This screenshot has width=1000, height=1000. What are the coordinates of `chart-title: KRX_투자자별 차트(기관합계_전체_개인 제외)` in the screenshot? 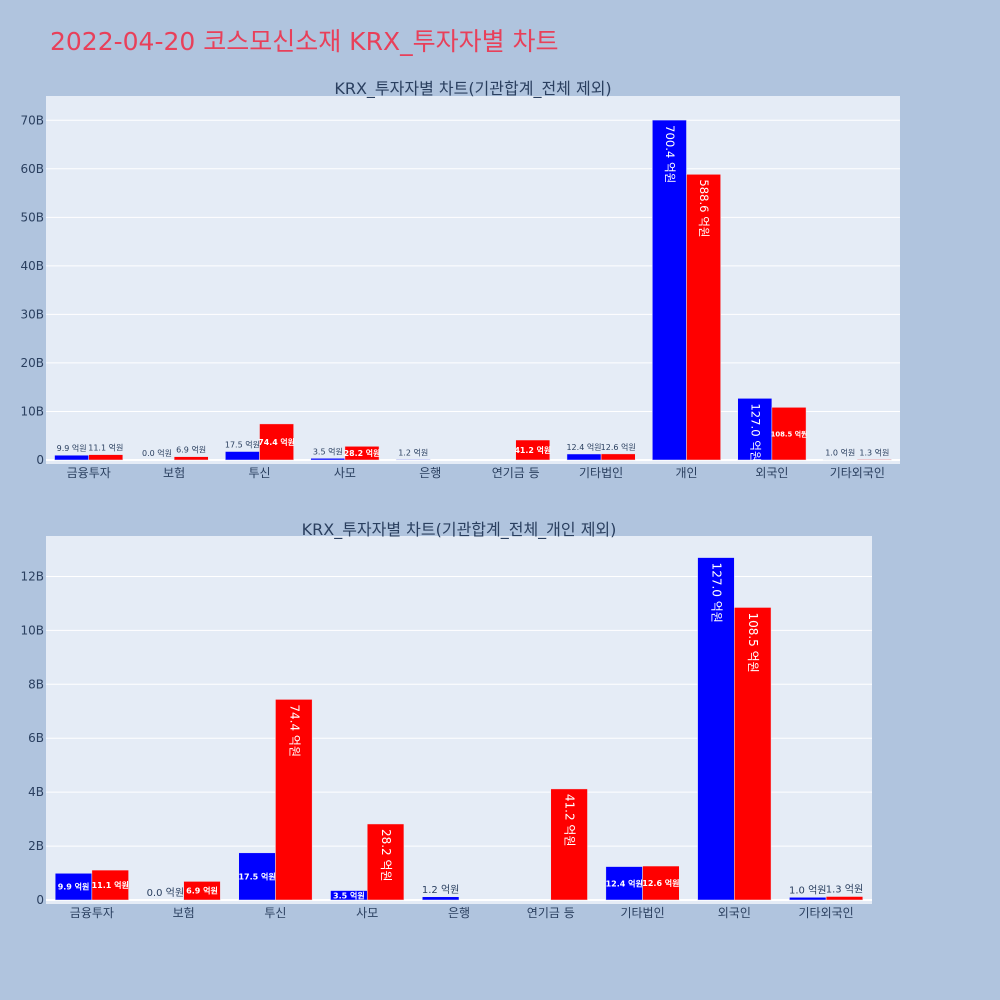 It's located at (459, 530).